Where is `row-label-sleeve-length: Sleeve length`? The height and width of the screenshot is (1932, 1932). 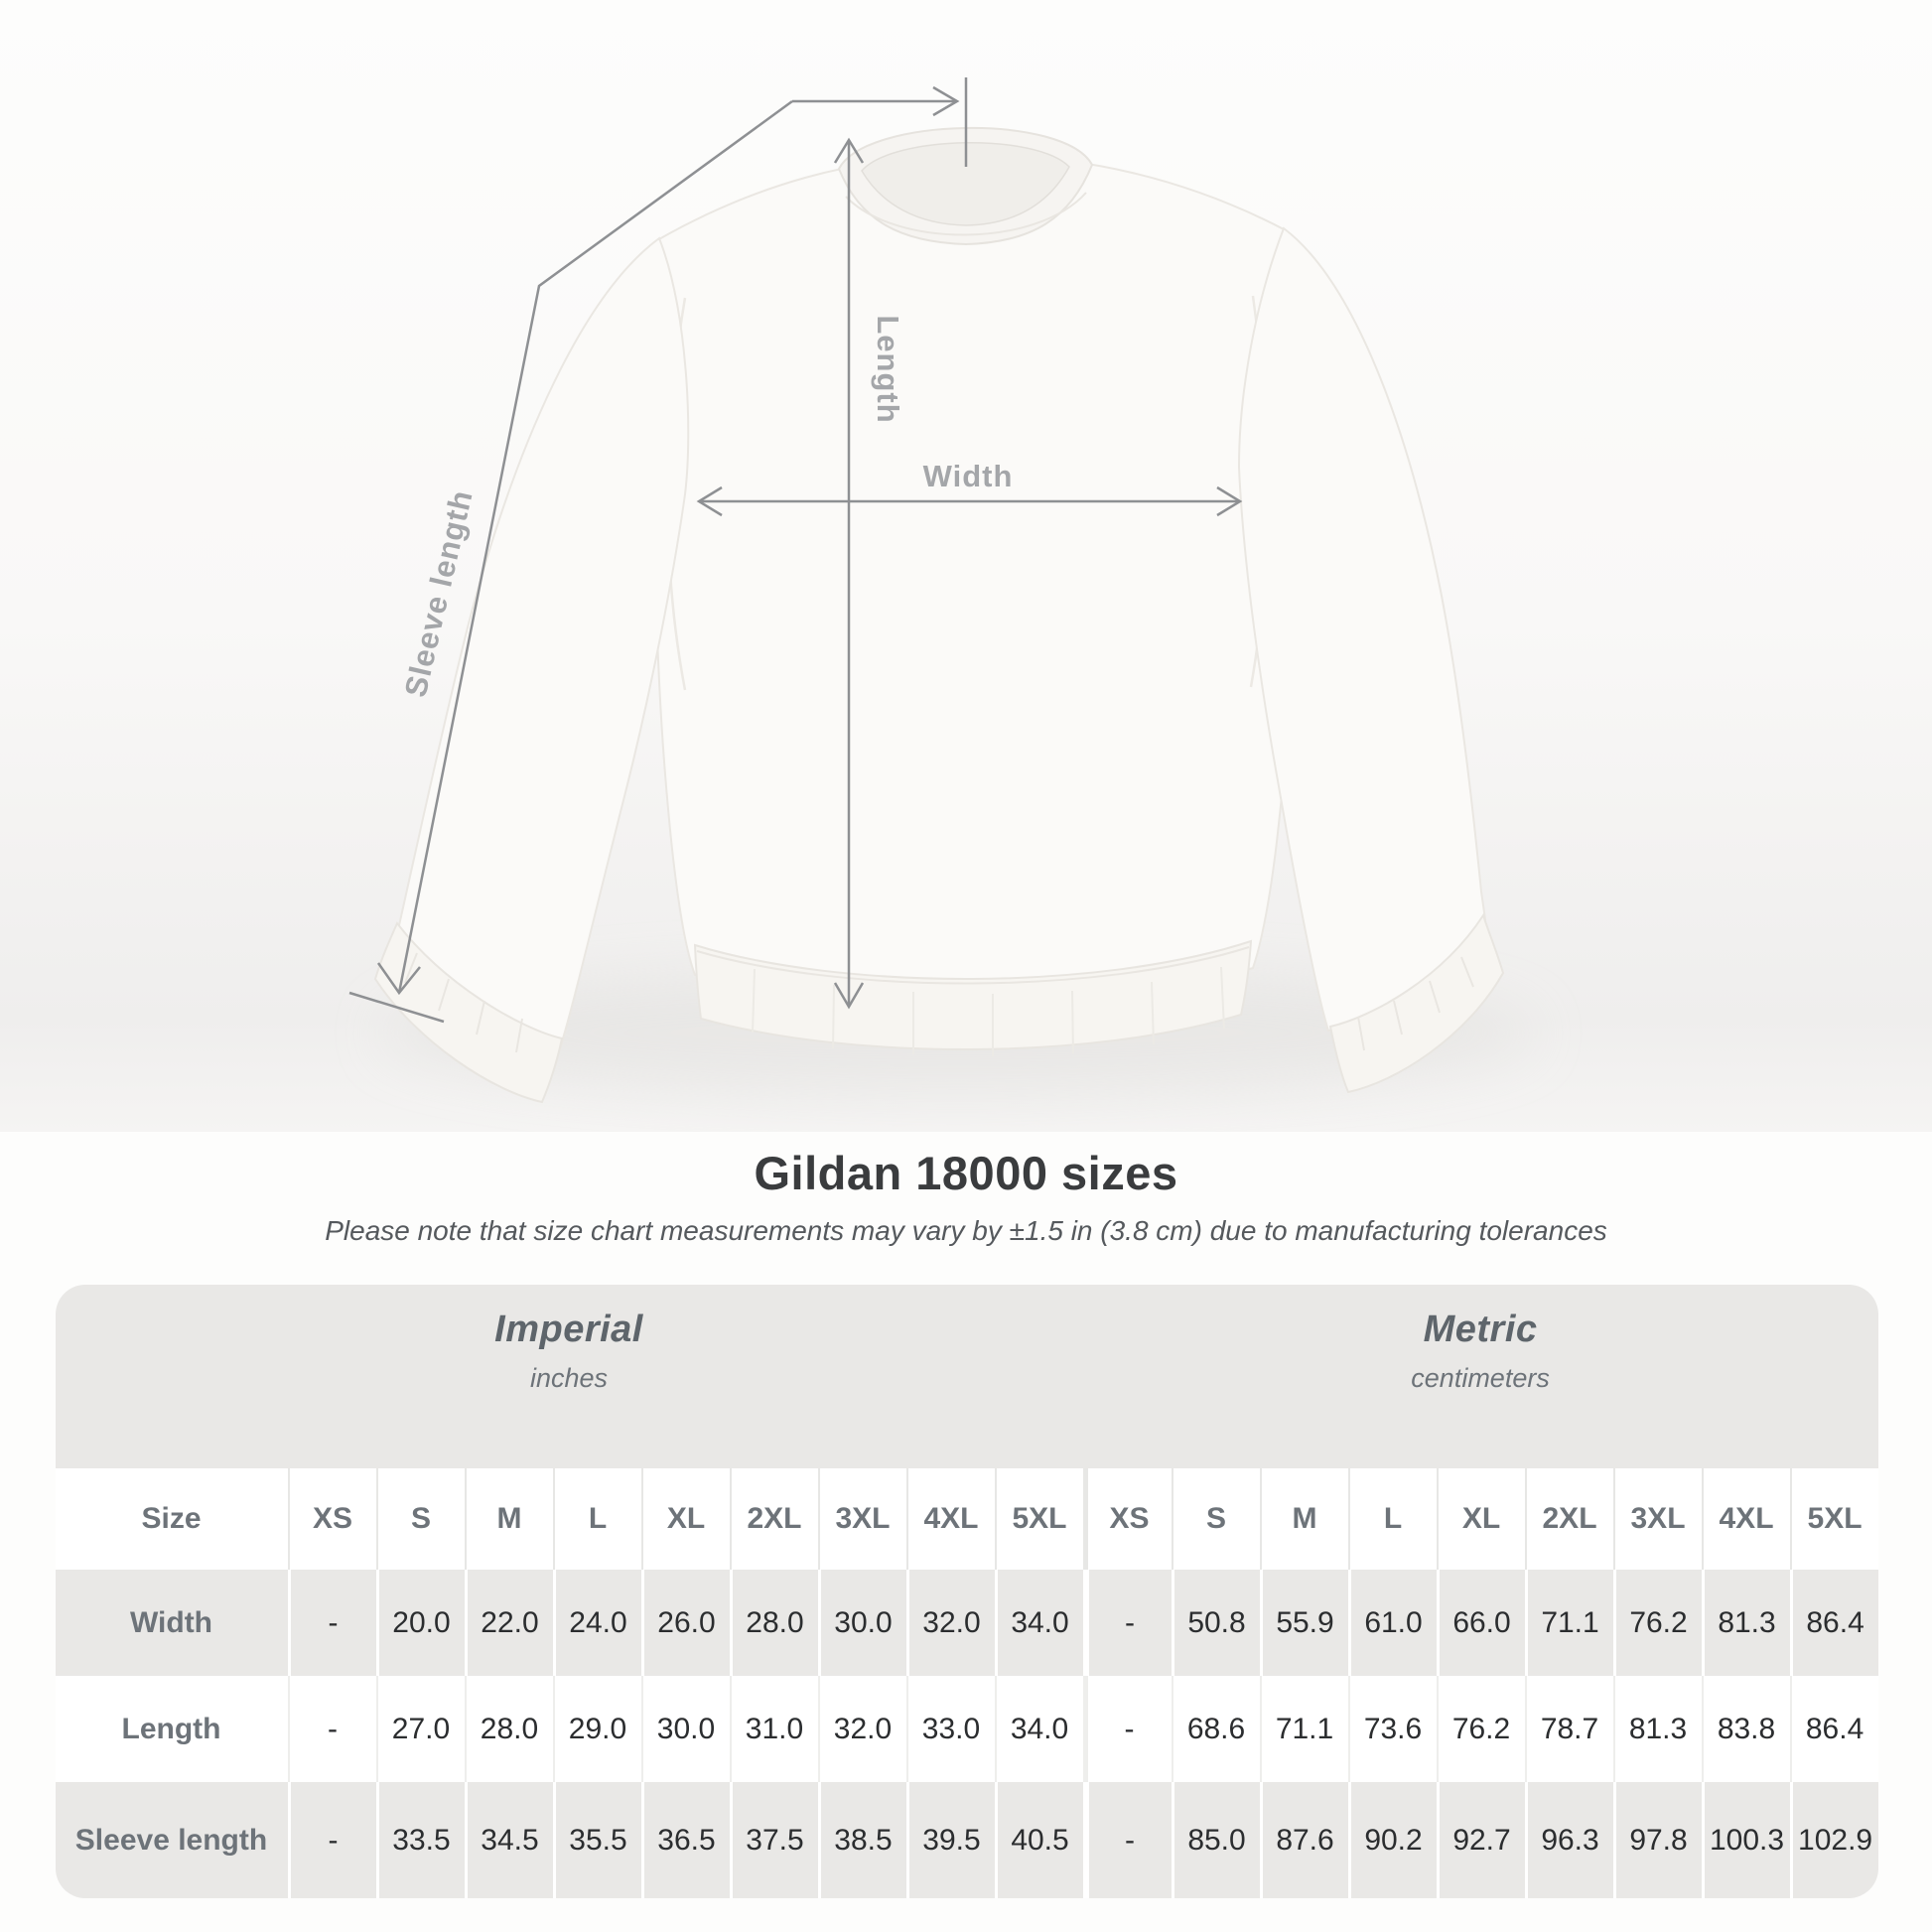 row-label-sleeve-length: Sleeve length is located at coordinates (171, 1840).